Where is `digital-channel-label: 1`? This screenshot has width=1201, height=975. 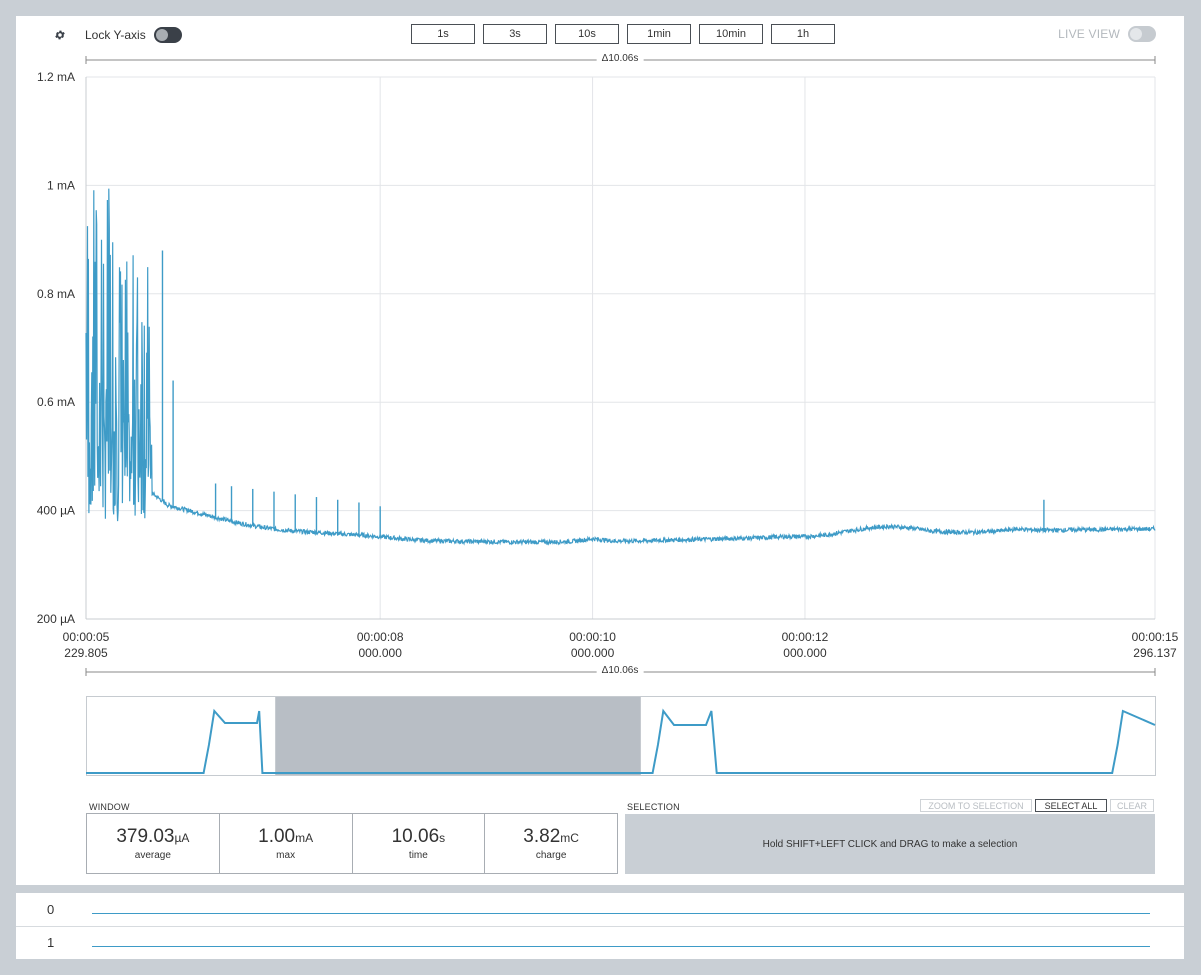
digital-channel-label: 1 is located at coordinates (51, 942).